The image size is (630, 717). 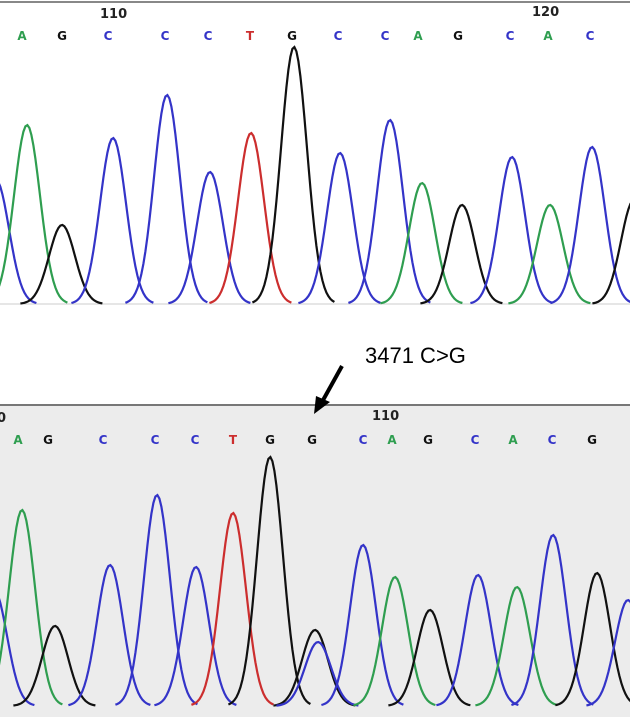 What do you see at coordinates (545, 12) in the screenshot?
I see `position-number: 120` at bounding box center [545, 12].